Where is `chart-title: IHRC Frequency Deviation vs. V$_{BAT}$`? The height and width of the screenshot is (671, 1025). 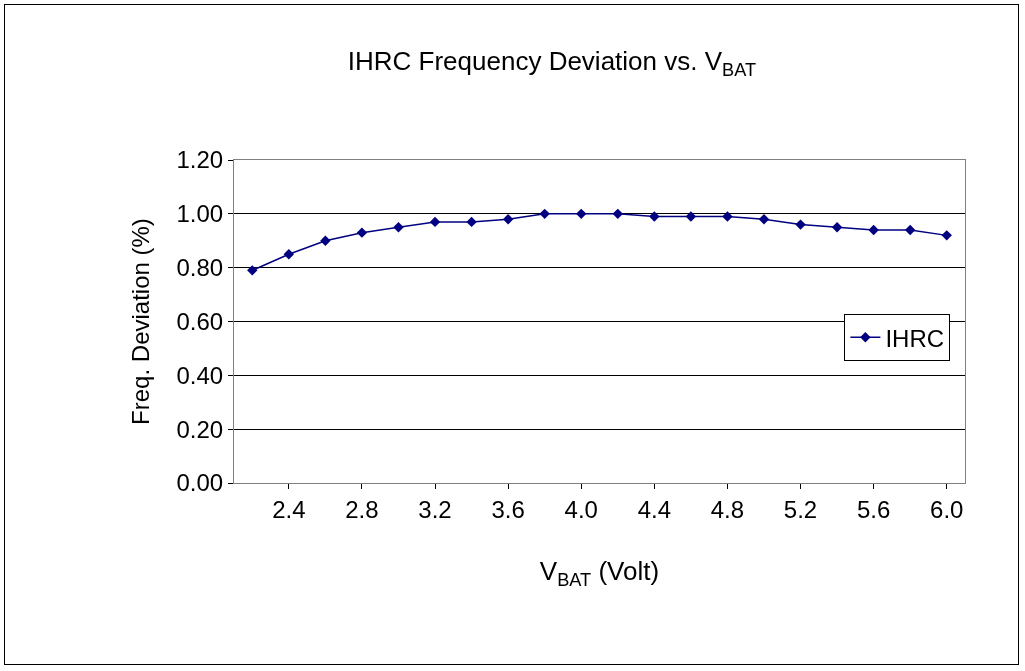
chart-title: IHRC Frequency Deviation vs. V$_{BAT}$ is located at coordinates (552, 63).